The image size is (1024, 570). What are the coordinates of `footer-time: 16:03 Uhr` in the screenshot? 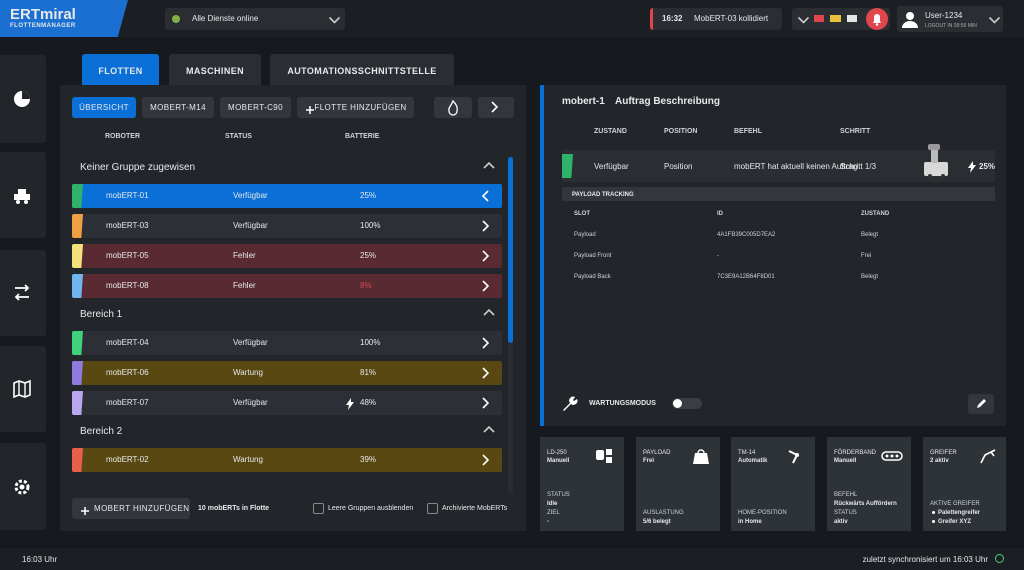 It's located at (40, 559).